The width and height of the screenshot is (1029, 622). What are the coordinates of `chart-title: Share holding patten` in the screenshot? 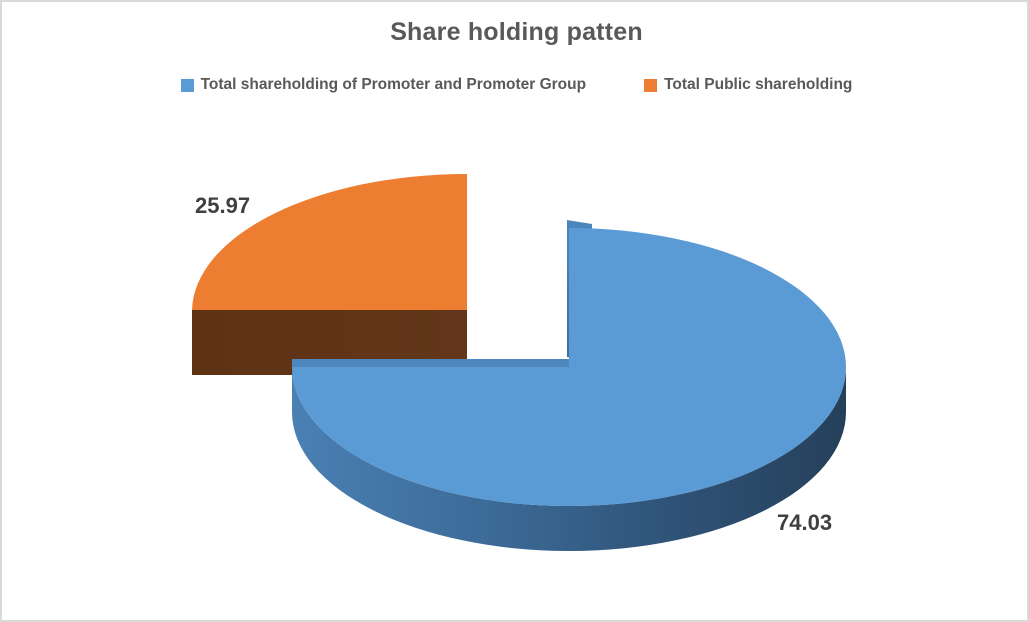 It's located at (516, 32).